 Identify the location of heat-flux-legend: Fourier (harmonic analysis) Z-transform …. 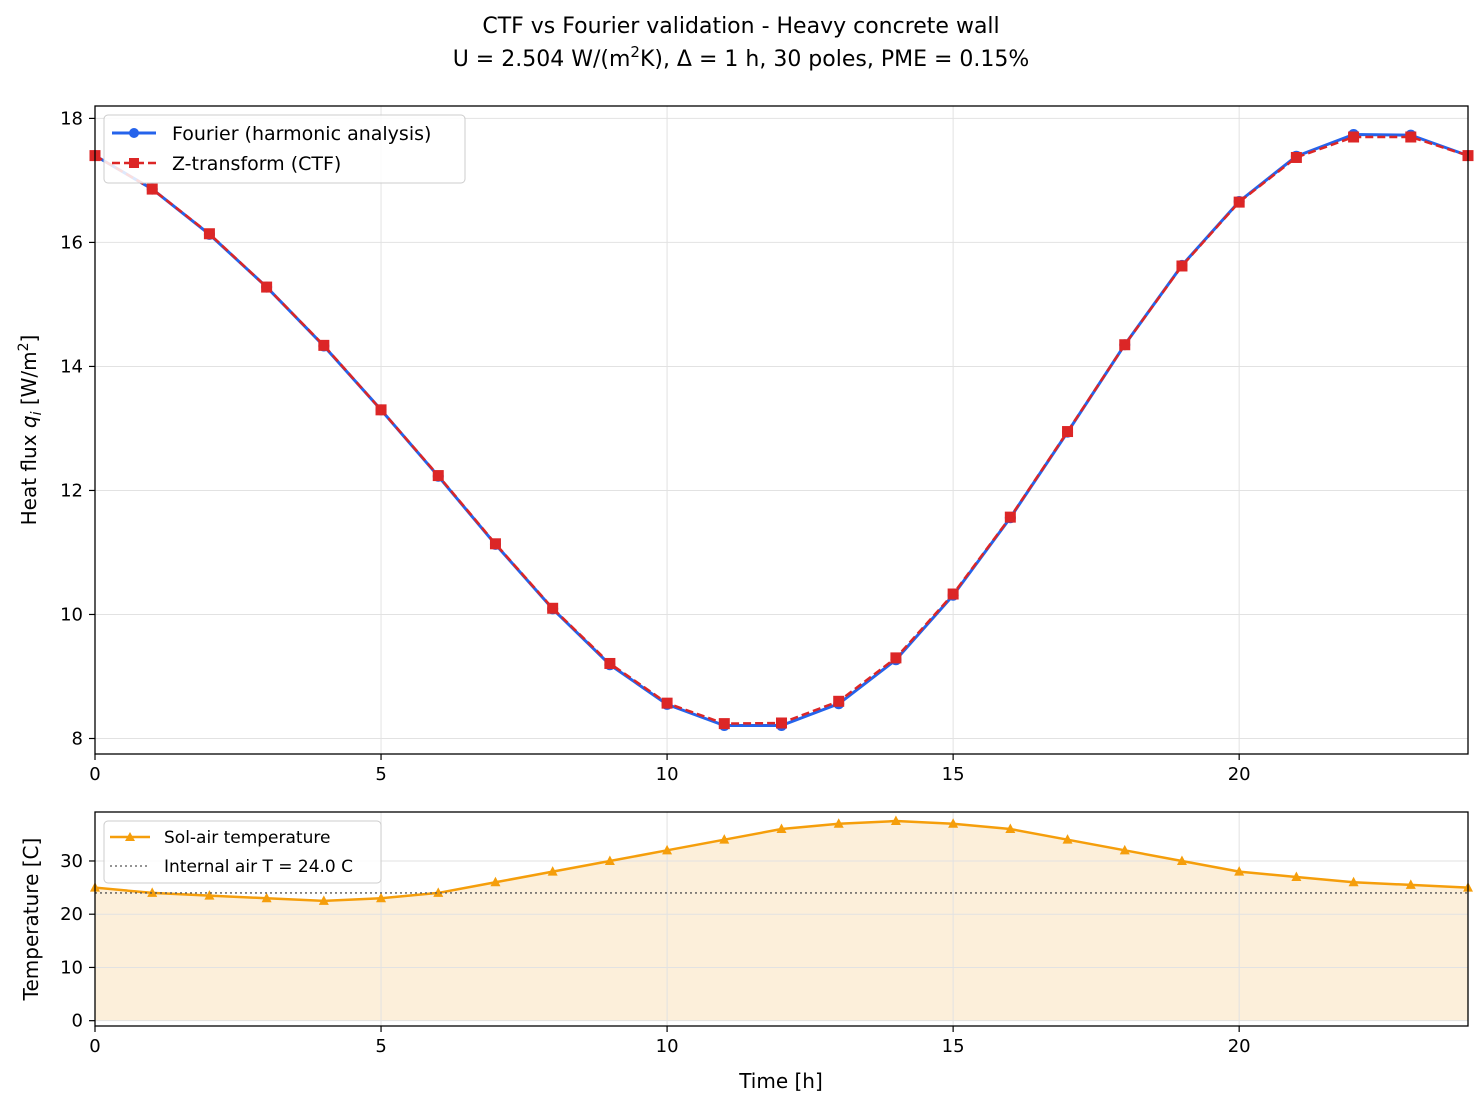
(284, 149).